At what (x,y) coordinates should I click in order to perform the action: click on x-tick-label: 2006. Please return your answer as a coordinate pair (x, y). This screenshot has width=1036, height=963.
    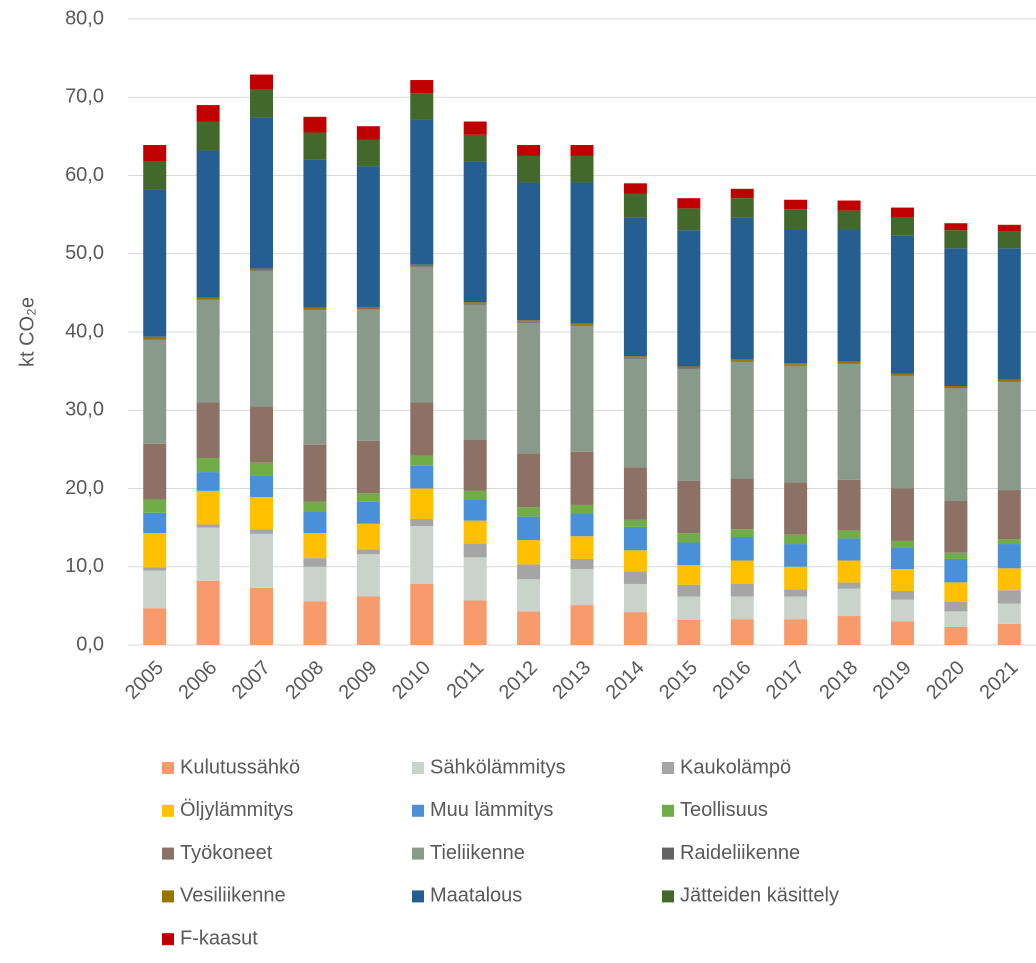
    Looking at the image, I should click on (197, 680).